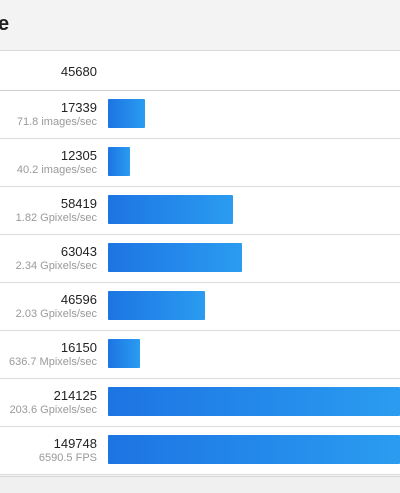  I want to click on benchmark-rate: 71.8 images/sec, so click(56, 122).